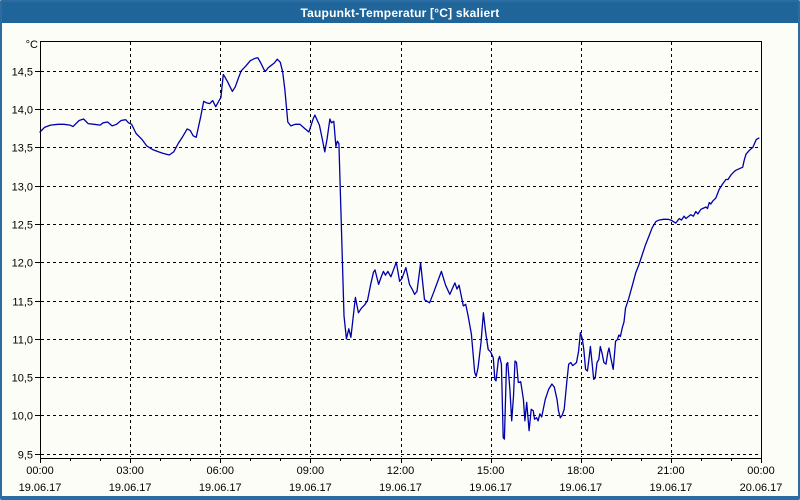 This screenshot has height=500, width=800. Describe the element at coordinates (22, 303) in the screenshot. I see `y-tick-label: 11,5` at that location.